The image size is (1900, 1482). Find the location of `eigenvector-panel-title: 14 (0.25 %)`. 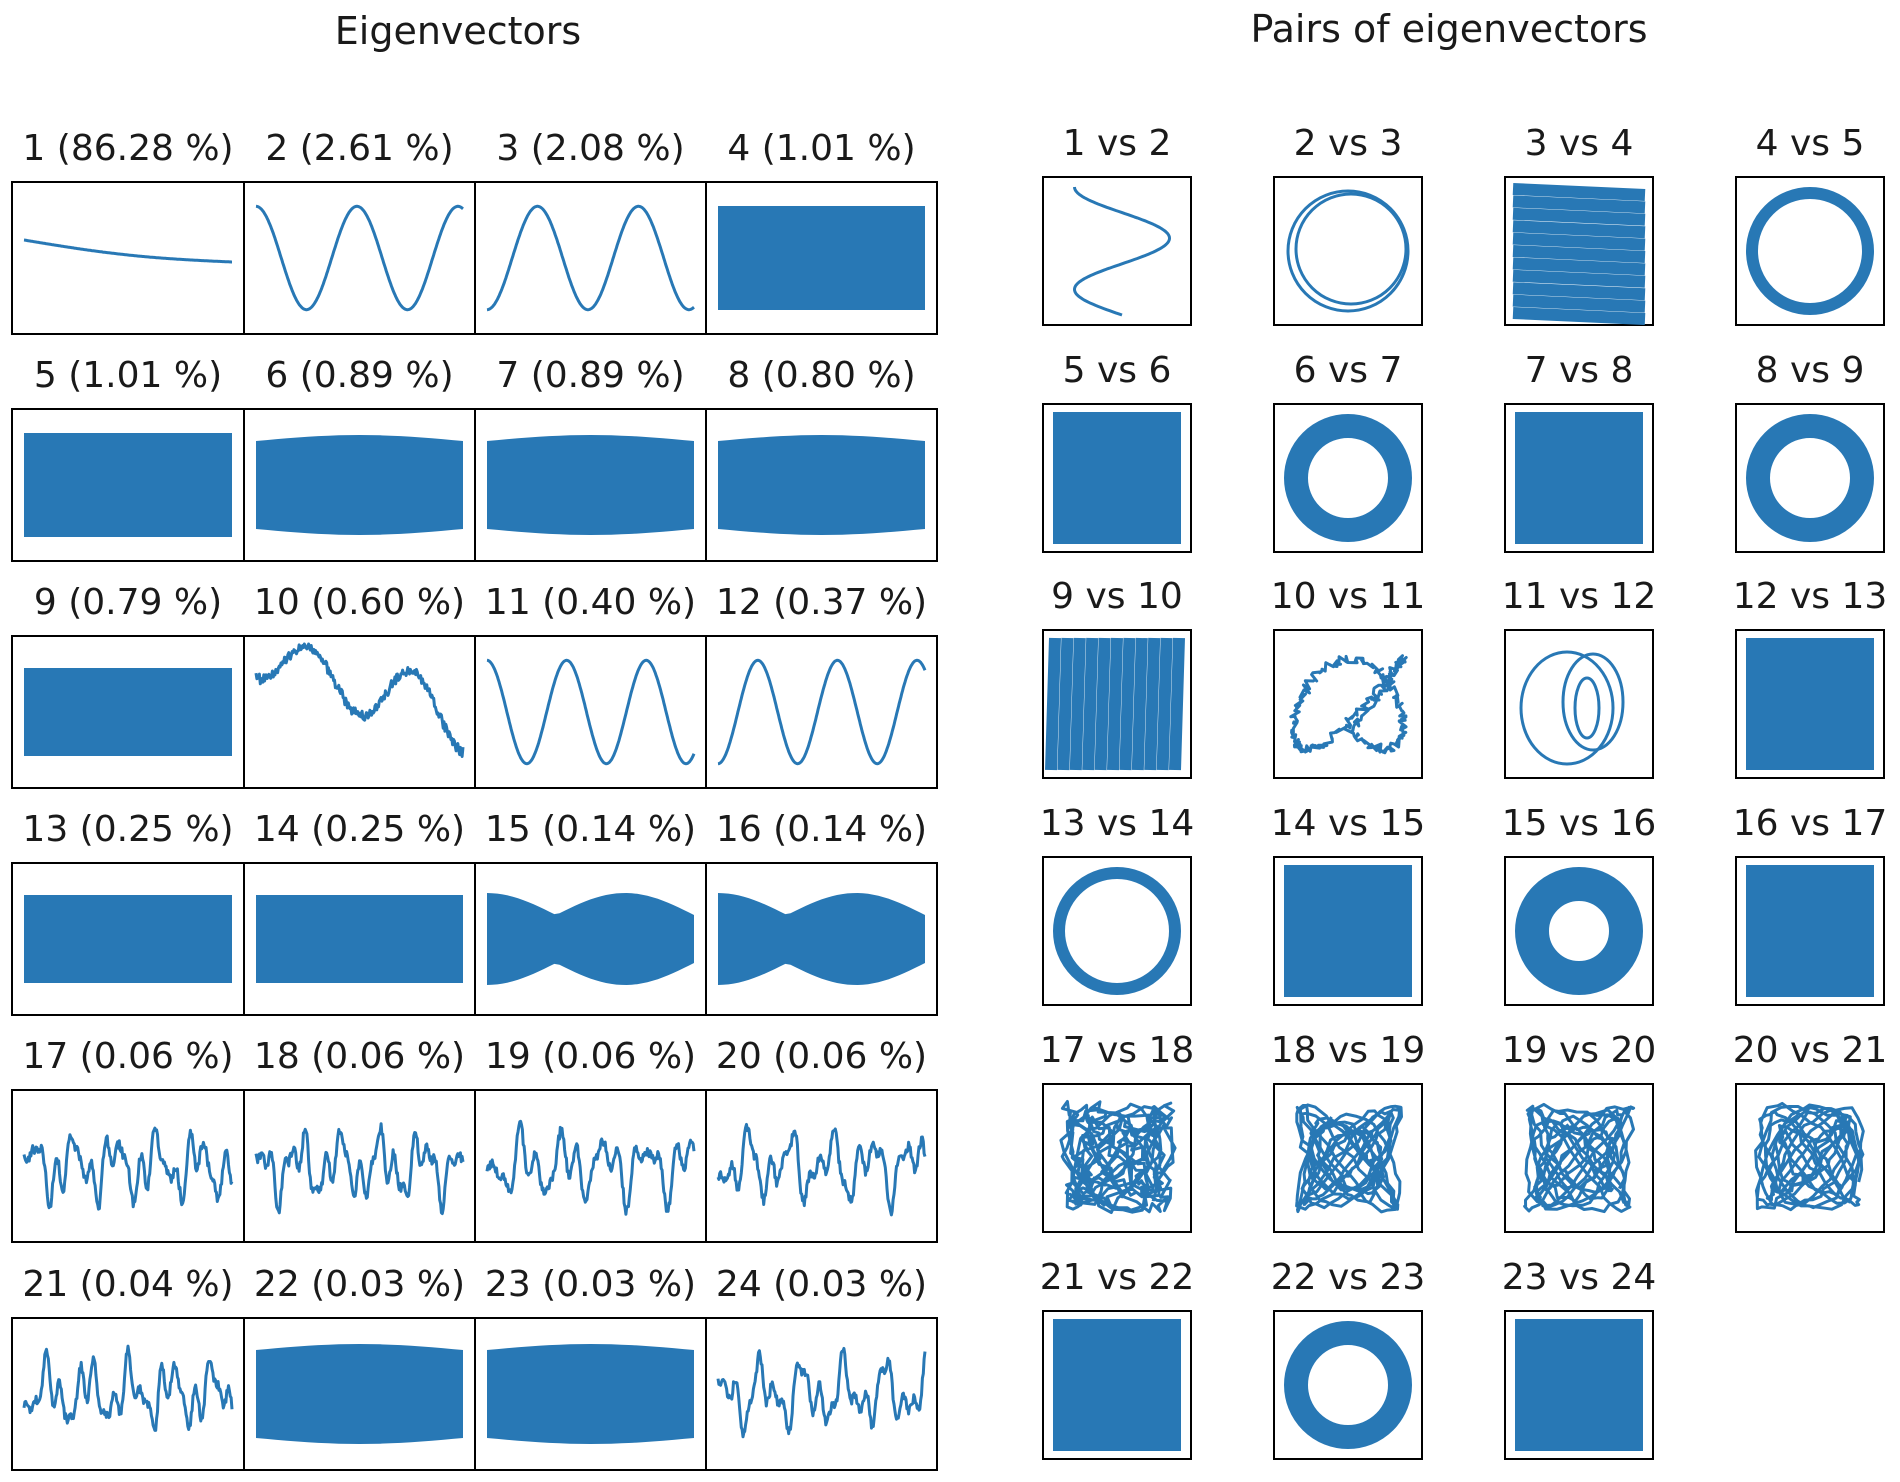

eigenvector-panel-title: 14 (0.25 %) is located at coordinates (359, 829).